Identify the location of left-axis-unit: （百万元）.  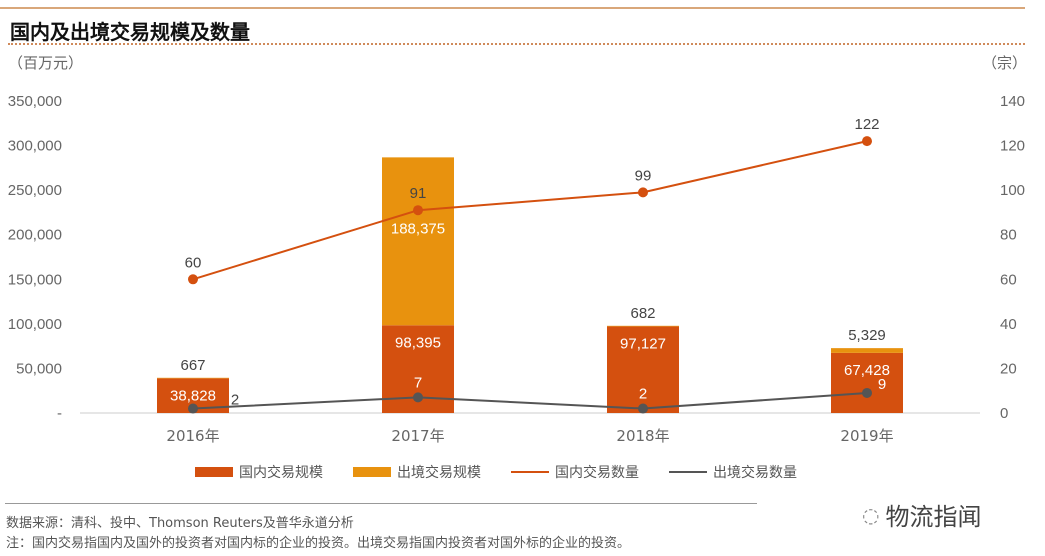
(46, 63).